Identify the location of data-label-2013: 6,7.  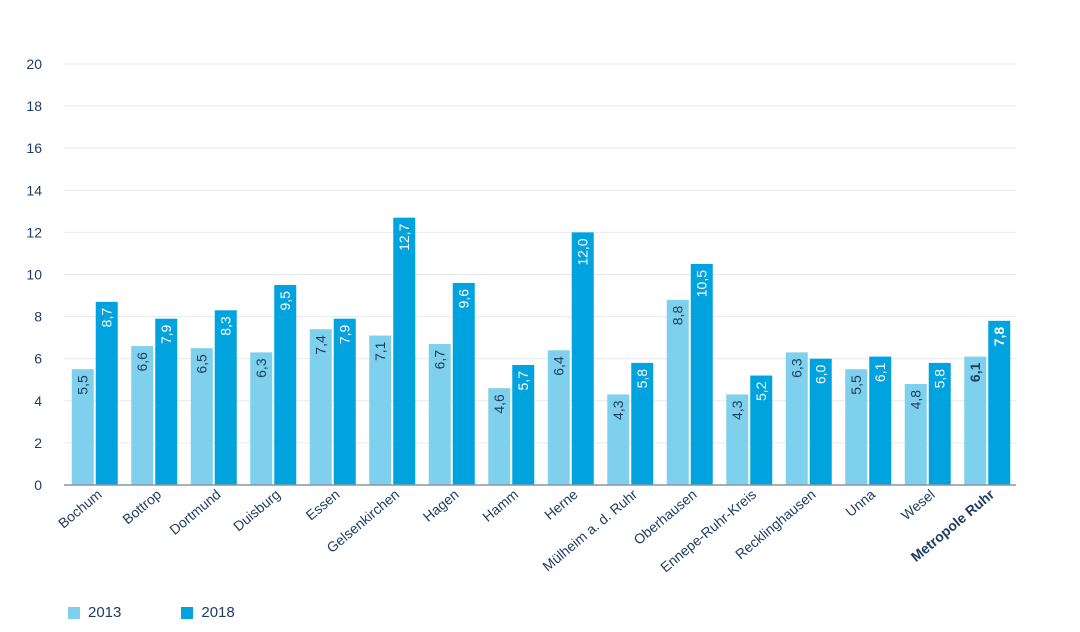
(440, 360).